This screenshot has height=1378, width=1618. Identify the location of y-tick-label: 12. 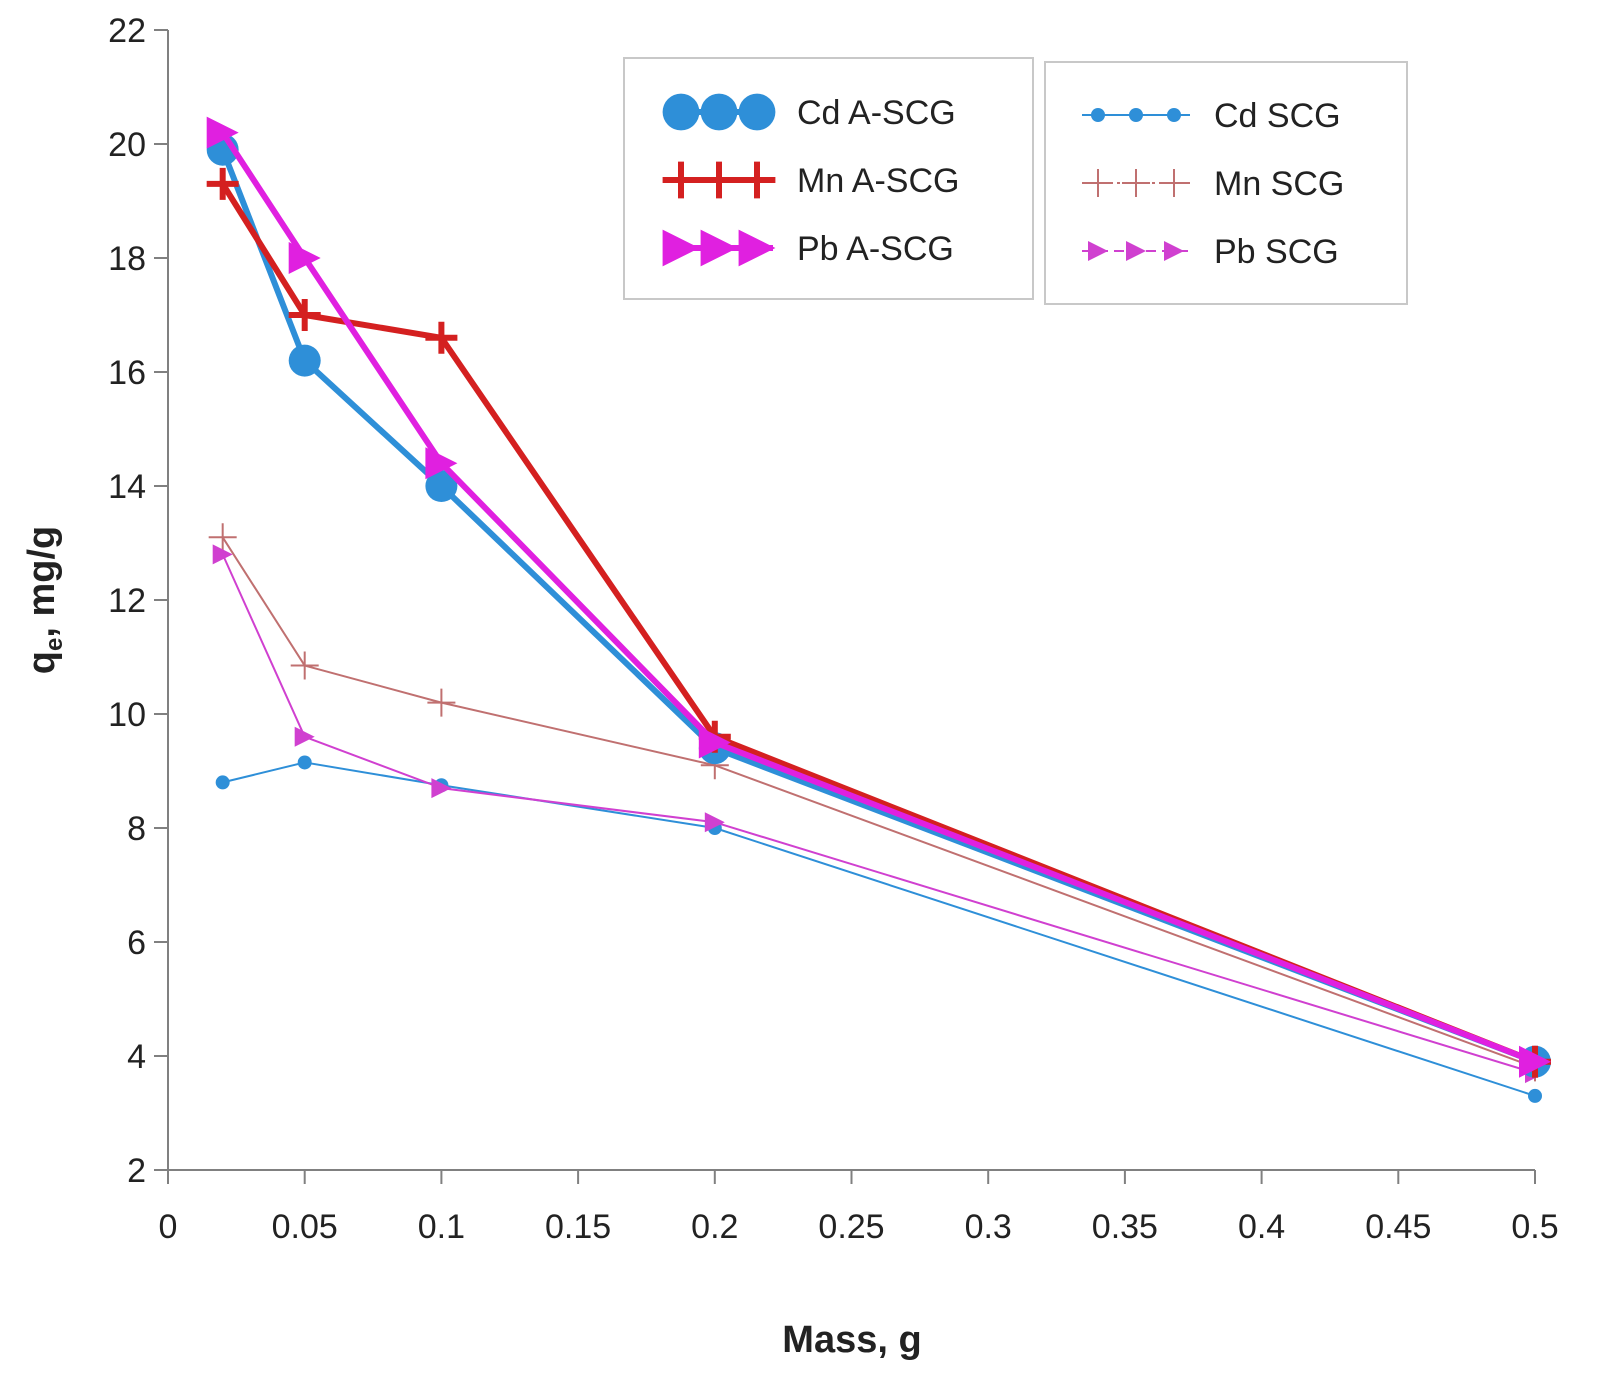
(127, 601).